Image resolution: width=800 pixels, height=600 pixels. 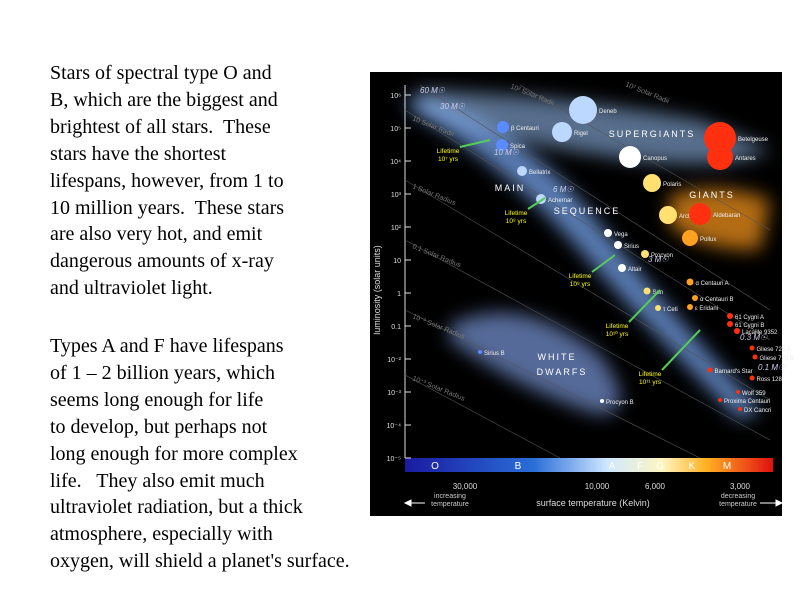 What do you see at coordinates (726, 216) in the screenshot?
I see `star-label: Aldebaran` at bounding box center [726, 216].